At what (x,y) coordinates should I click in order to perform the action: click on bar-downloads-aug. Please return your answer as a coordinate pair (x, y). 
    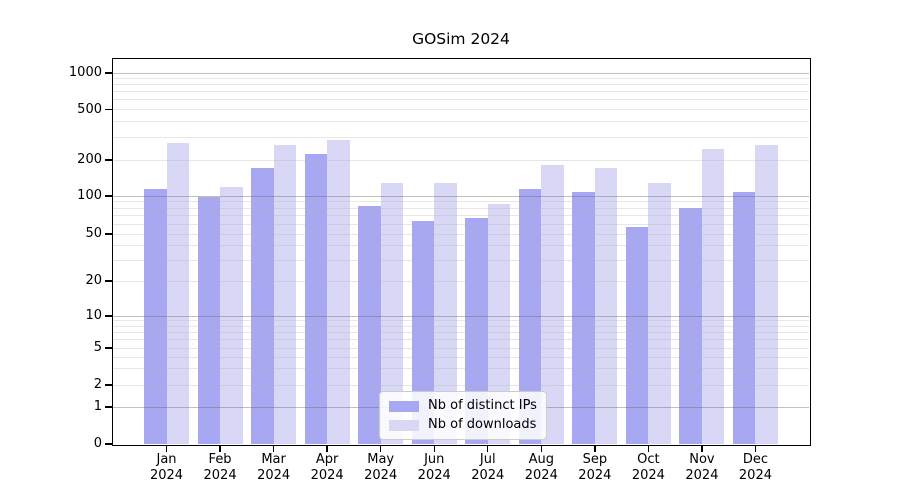
    Looking at the image, I should click on (552, 304).